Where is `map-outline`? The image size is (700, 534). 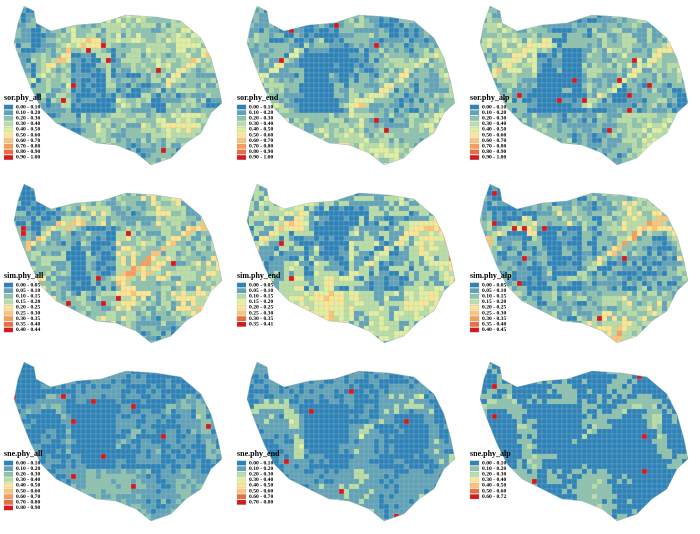 map-outline is located at coordinates (118, 85).